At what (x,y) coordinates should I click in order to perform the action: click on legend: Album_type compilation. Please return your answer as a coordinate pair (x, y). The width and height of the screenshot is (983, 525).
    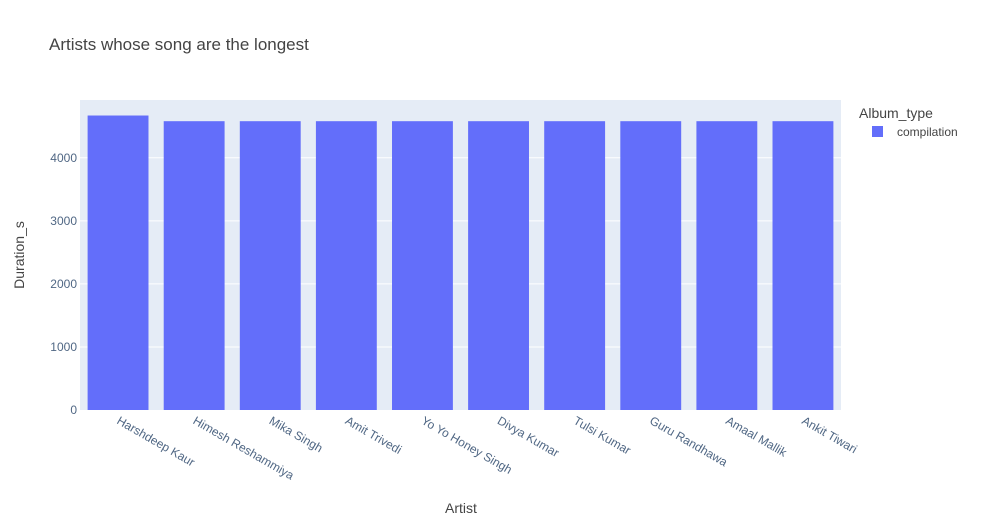
    Looking at the image, I should click on (908, 122).